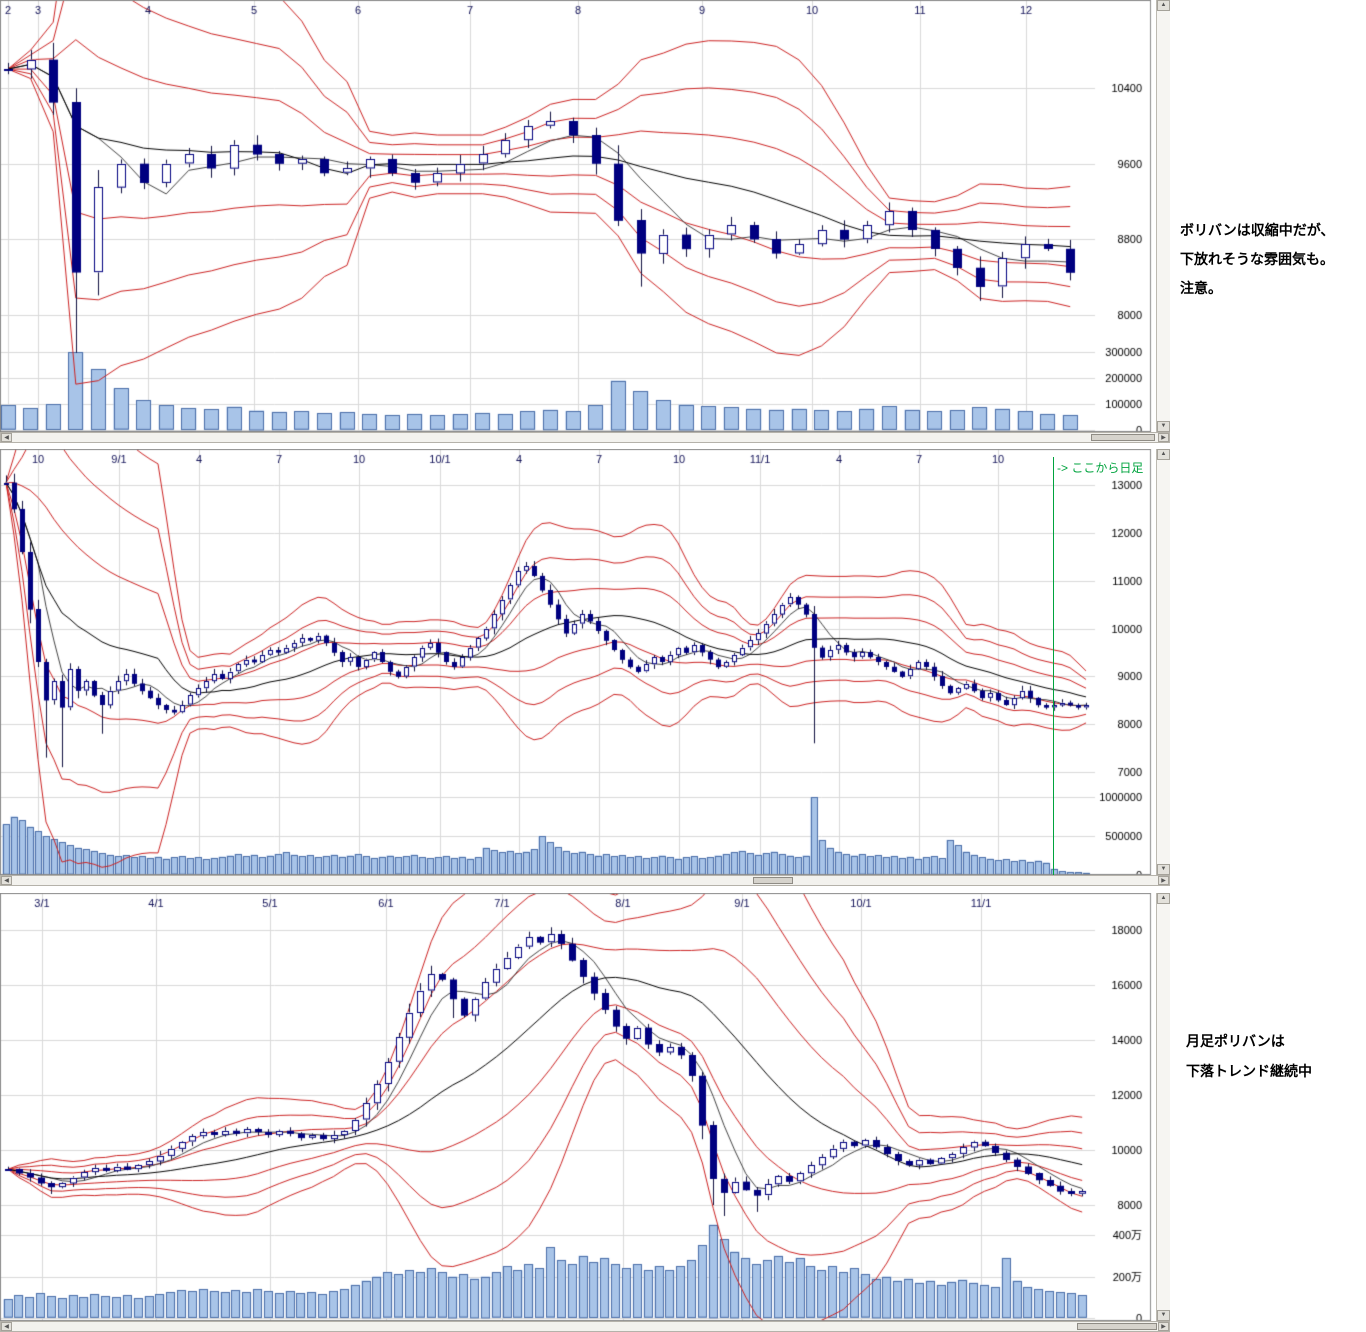 This screenshot has height=1332, width=1366. I want to click on daily-start-marker-line, so click(1053, 666).